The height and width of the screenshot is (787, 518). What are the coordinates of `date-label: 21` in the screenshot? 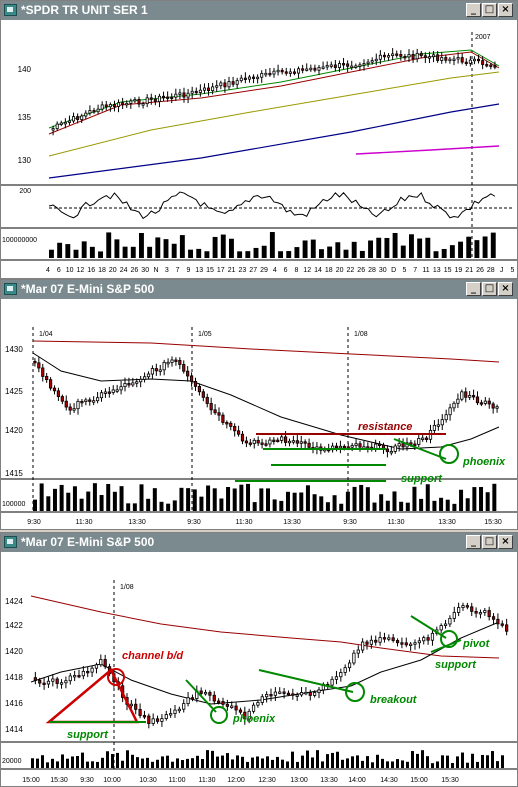 It's located at (469, 270).